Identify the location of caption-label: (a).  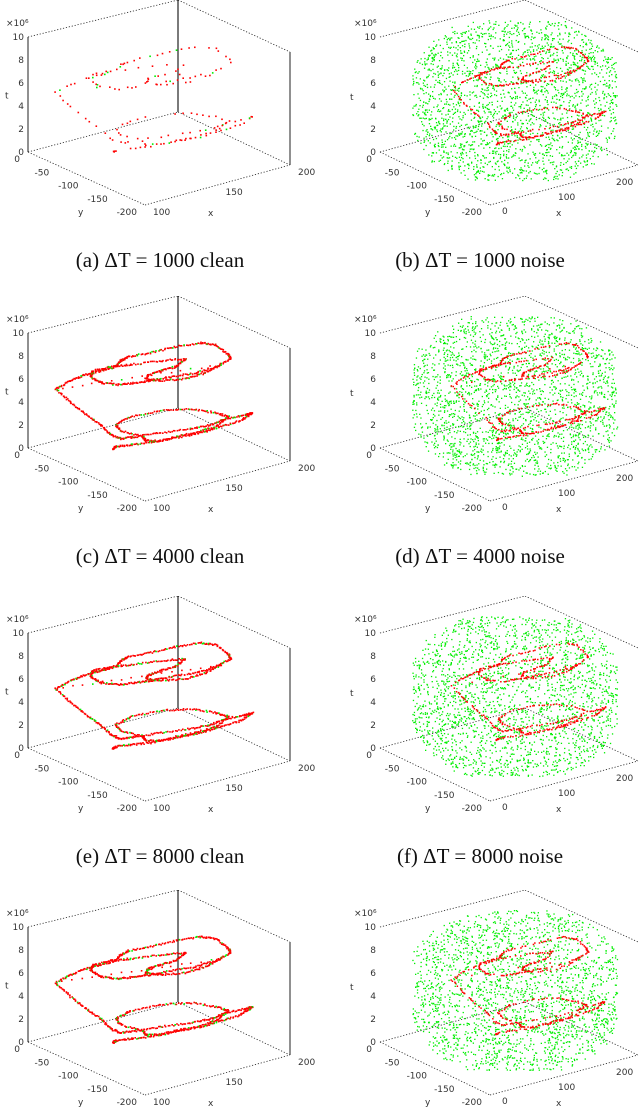
(87, 260).